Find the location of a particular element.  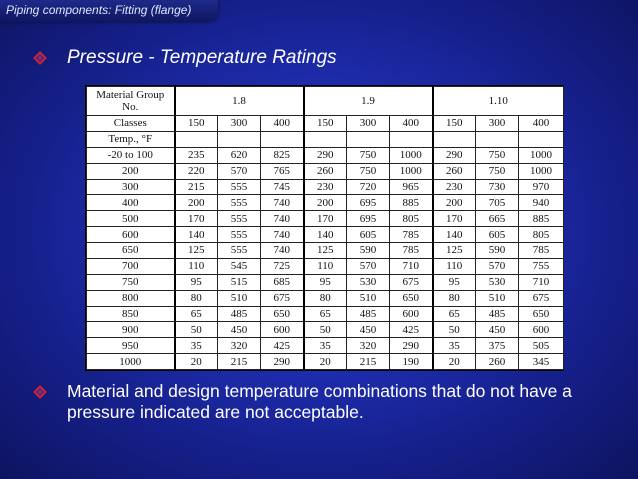

pressure-cell: 940 is located at coordinates (541, 203).